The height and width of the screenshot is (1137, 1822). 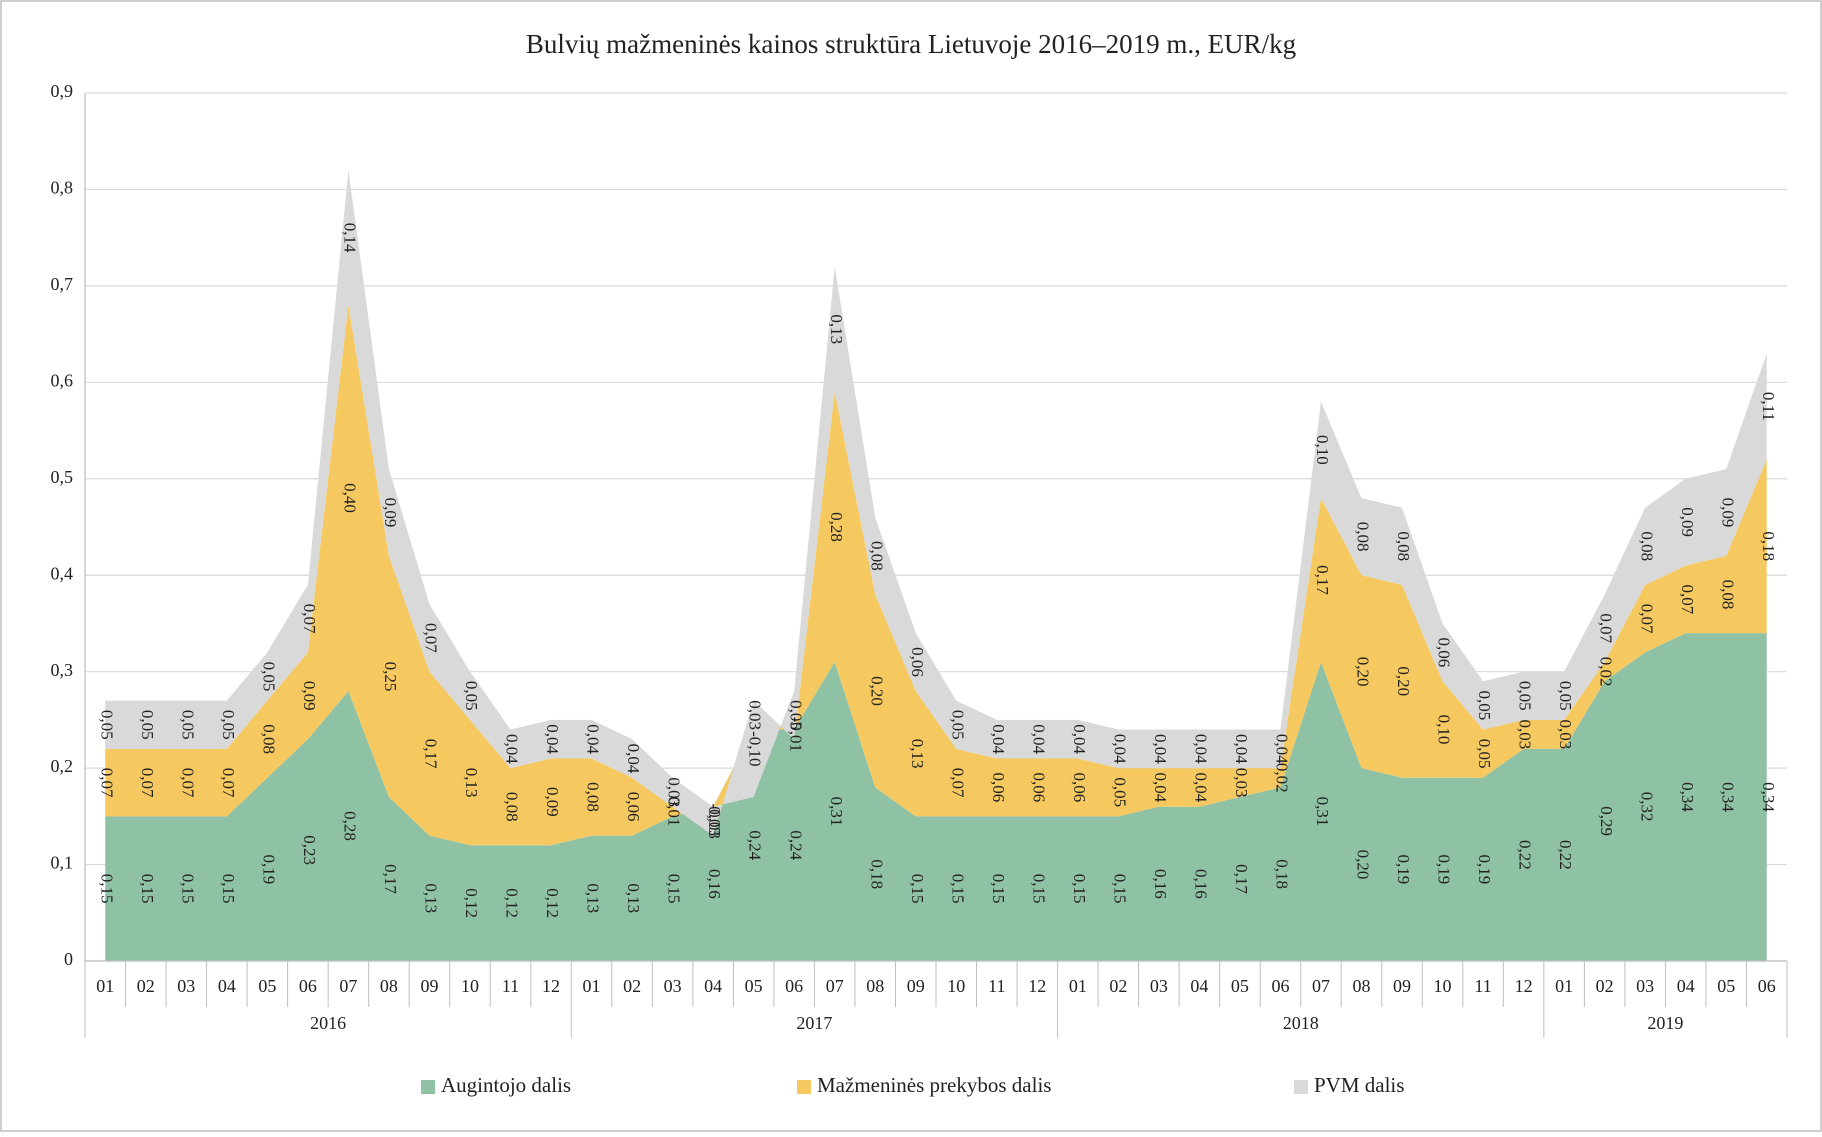 What do you see at coordinates (506, 1085) in the screenshot?
I see `legend-label: Augintojo dalis` at bounding box center [506, 1085].